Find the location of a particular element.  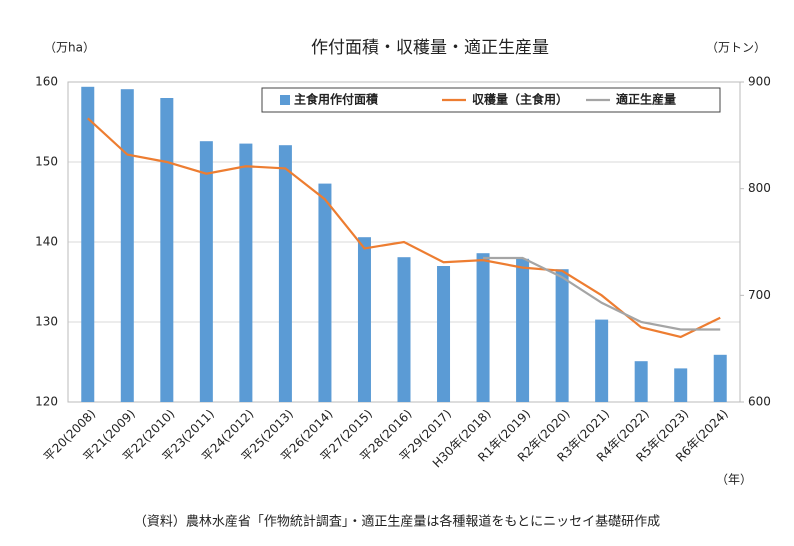

x-axis-label: （年） is located at coordinates (734, 480).